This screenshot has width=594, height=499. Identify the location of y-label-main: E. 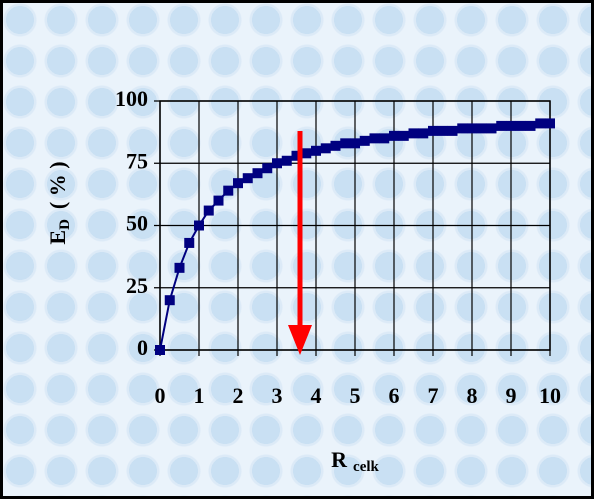
(57, 237).